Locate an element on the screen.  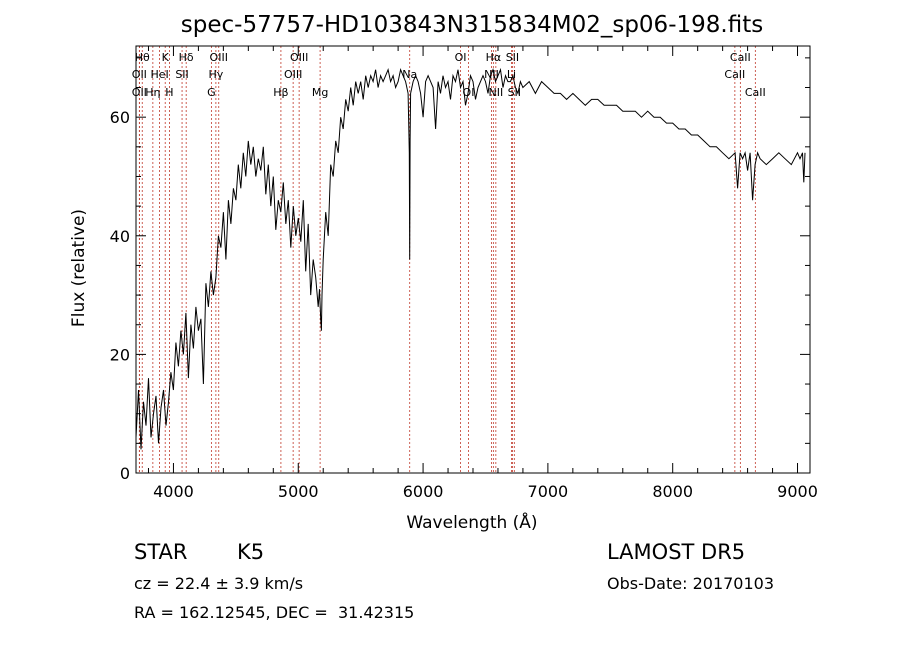
x-tick-label-5000: 5000 is located at coordinates (298, 491).